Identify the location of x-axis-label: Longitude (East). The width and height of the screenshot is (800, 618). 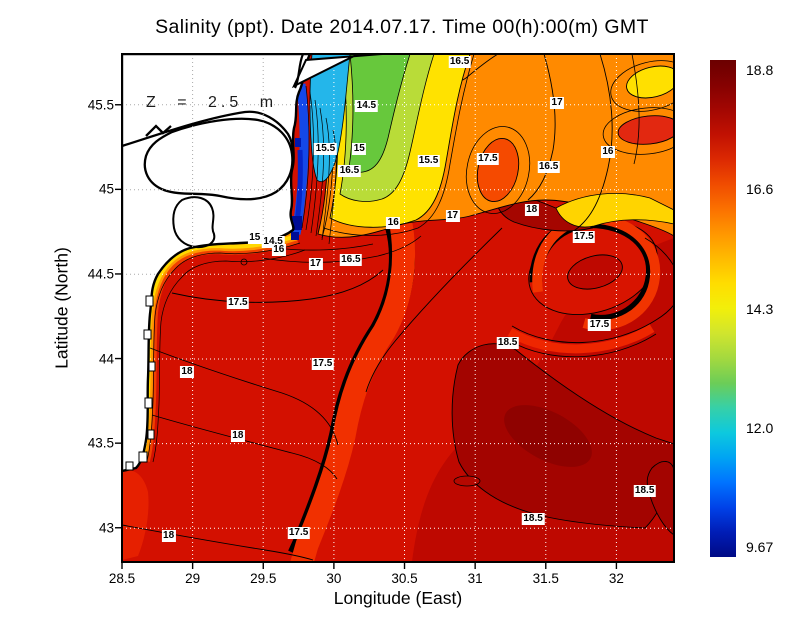
(398, 598).